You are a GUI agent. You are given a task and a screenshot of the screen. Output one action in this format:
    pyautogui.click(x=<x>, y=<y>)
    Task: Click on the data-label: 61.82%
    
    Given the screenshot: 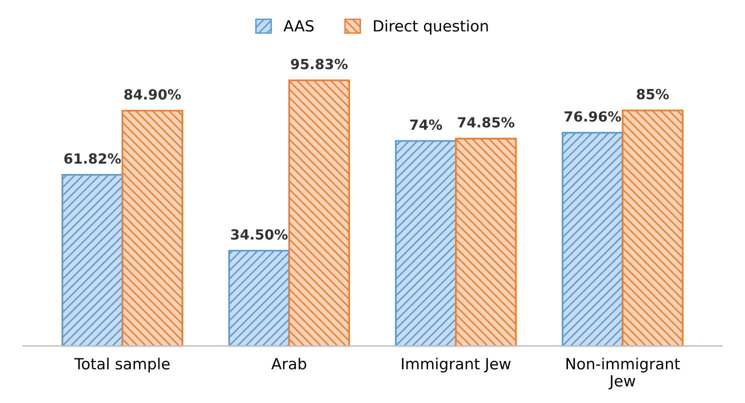 What is the action you would take?
    pyautogui.click(x=92, y=158)
    